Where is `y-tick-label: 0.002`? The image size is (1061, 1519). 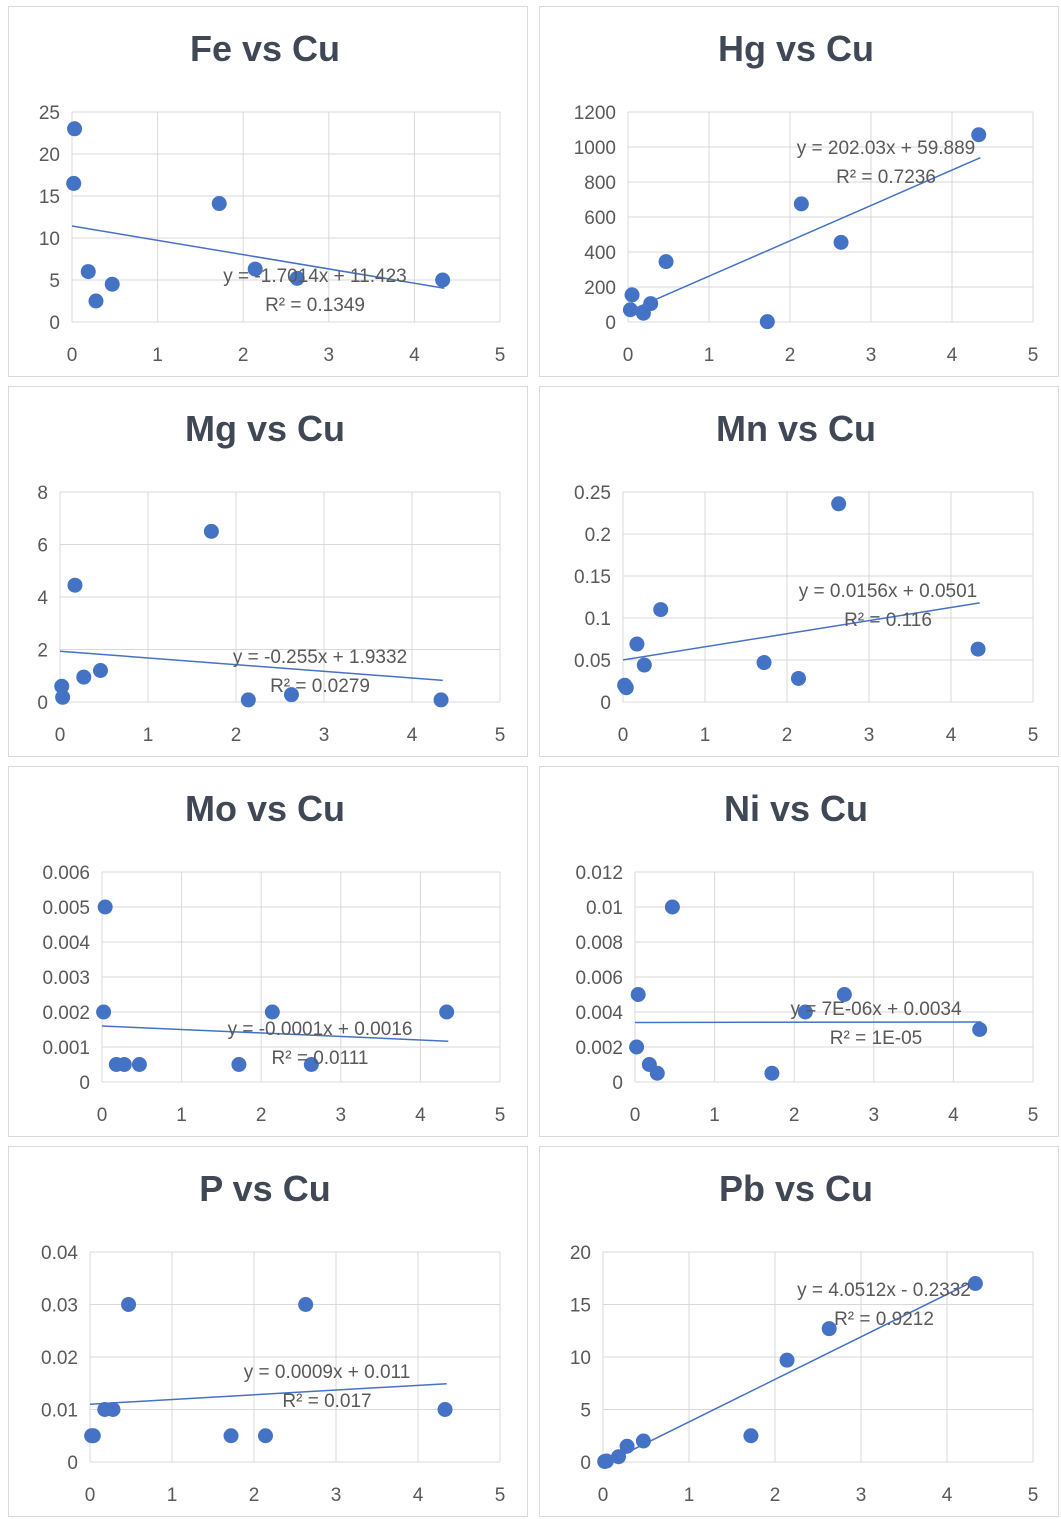
y-tick-label: 0.002 is located at coordinates (599, 1048).